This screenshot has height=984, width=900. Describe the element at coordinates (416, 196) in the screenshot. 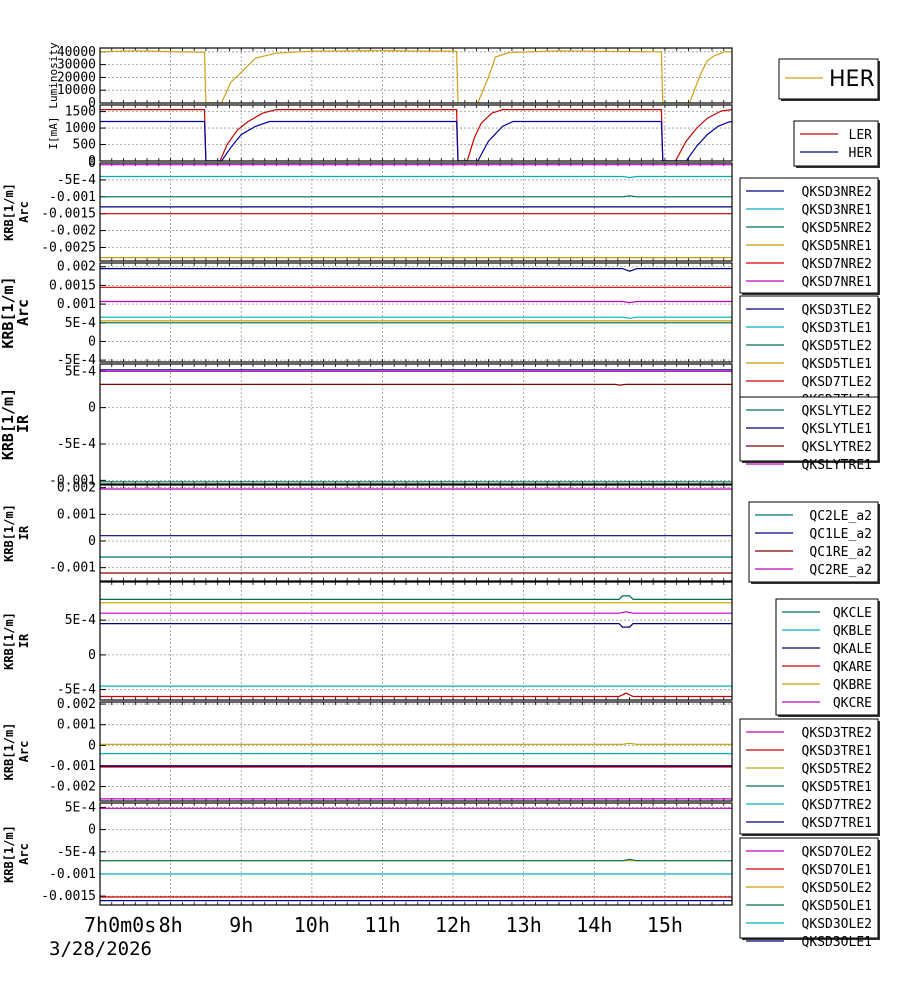

I see `series-line-QKSD5NRE2` at that location.